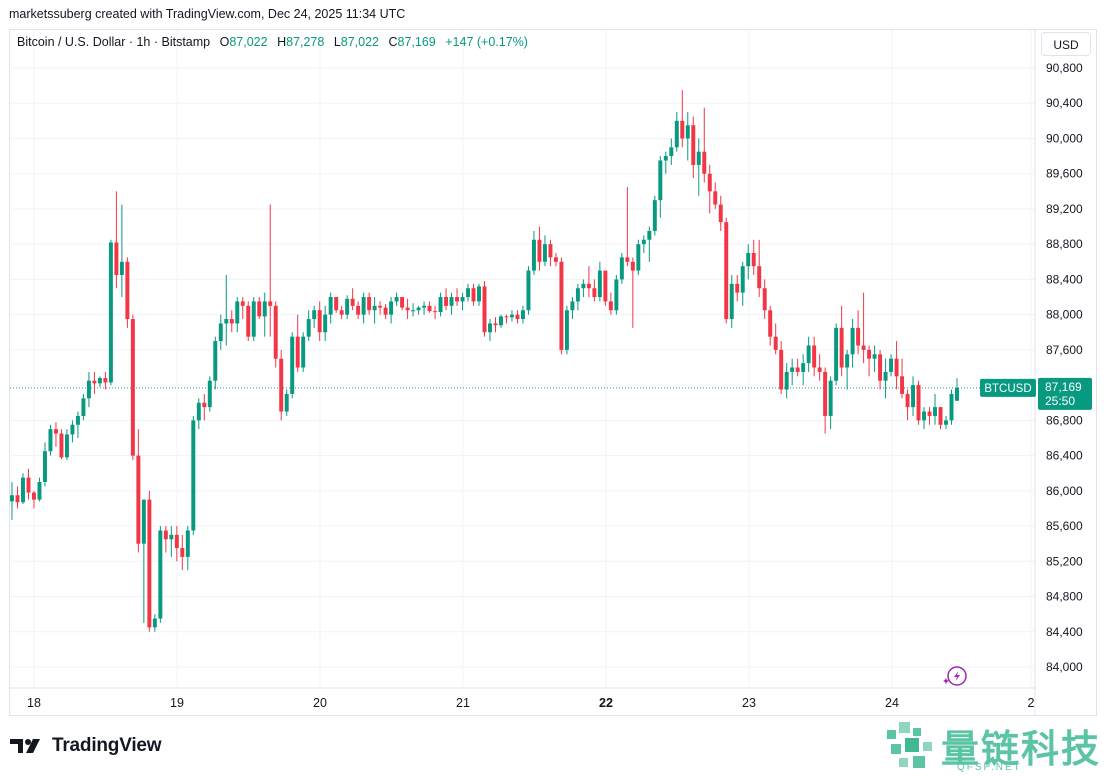 The image size is (1107, 776). What do you see at coordinates (463, 703) in the screenshot?
I see `x-tick-label: 21` at bounding box center [463, 703].